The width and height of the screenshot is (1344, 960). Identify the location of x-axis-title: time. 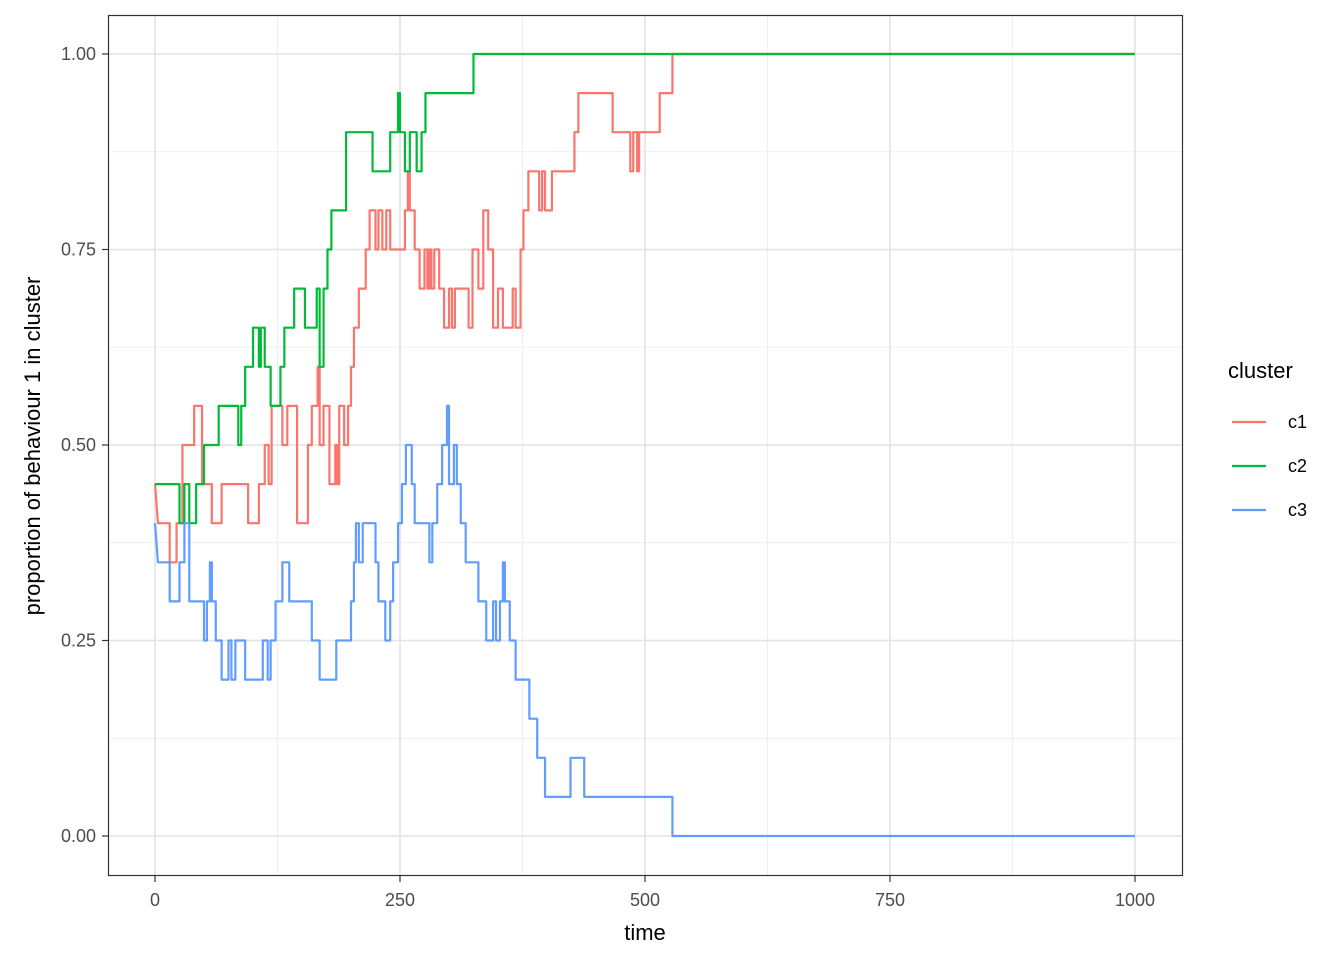
(645, 932).